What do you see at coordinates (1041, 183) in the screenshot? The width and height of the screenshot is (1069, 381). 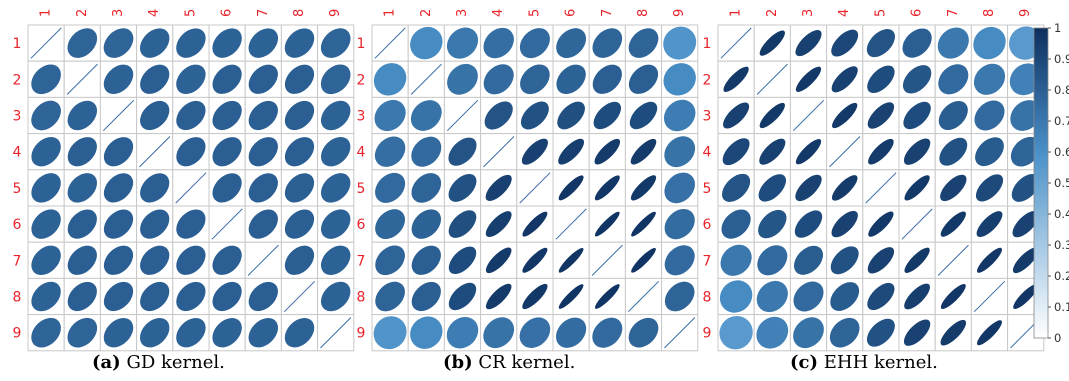 I see `colorbar-gradient` at bounding box center [1041, 183].